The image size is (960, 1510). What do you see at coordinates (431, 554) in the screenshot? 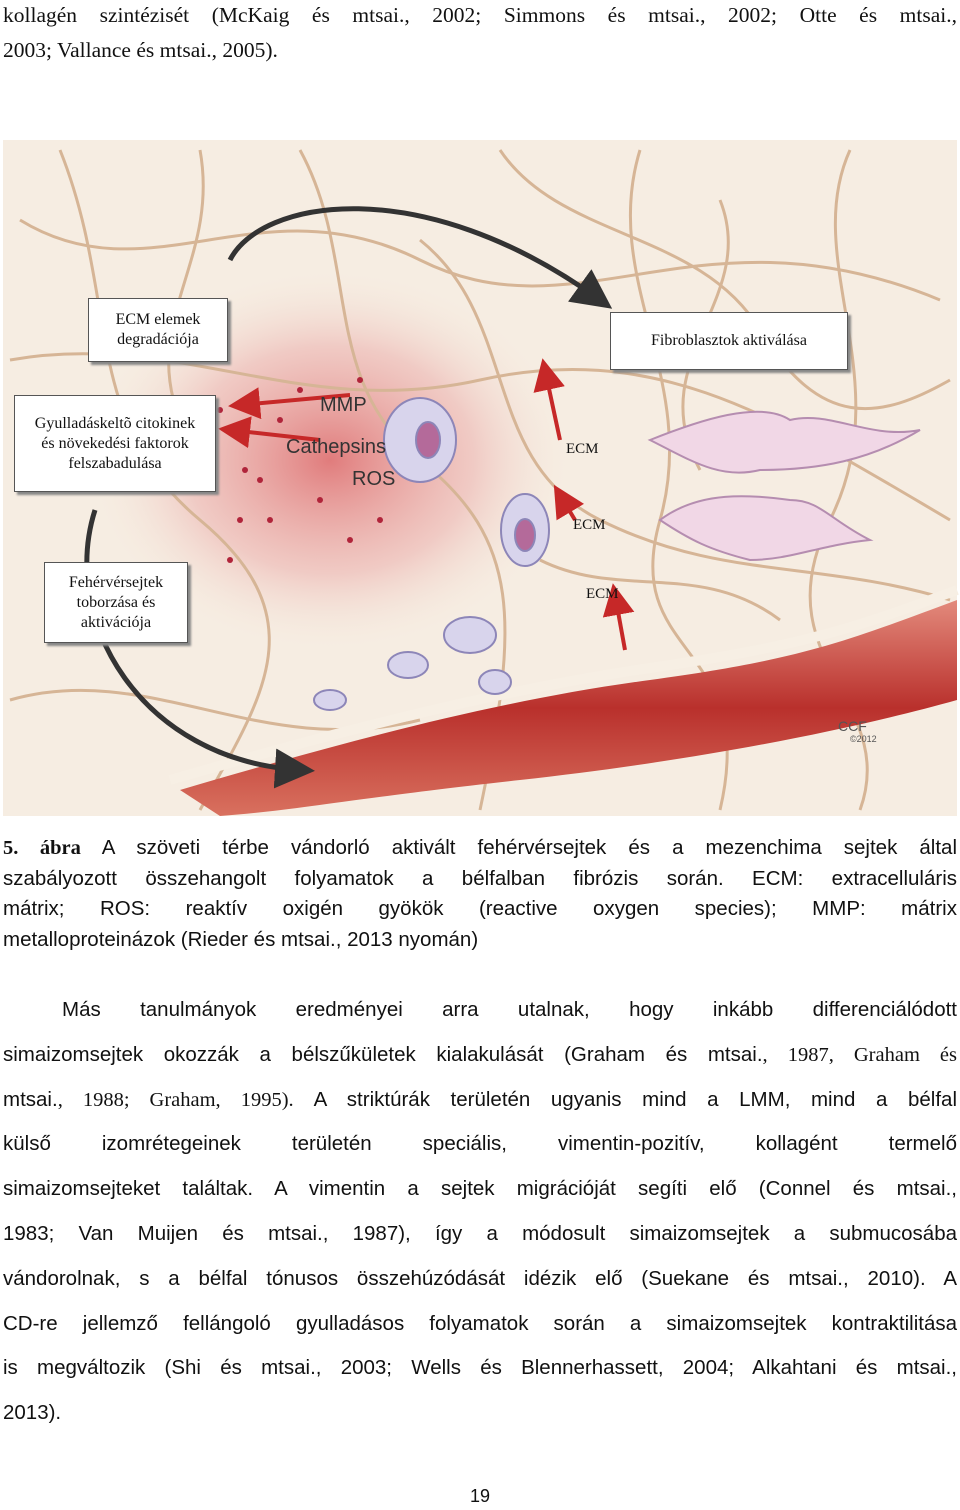
I see `cells` at bounding box center [431, 554].